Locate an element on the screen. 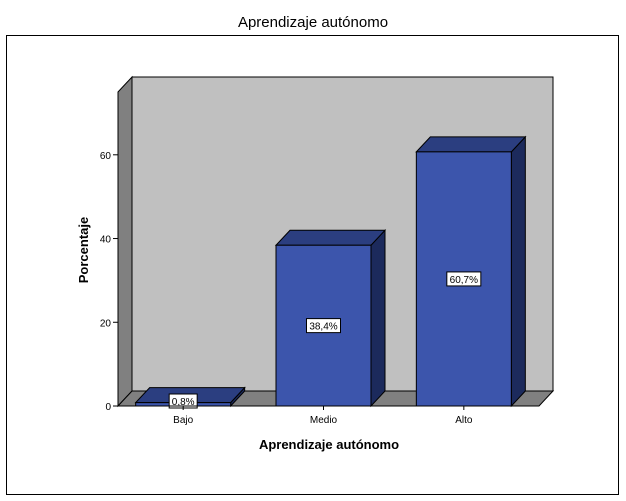 This screenshot has height=501, width=626. x-tick-label: Alto is located at coordinates (464, 420).